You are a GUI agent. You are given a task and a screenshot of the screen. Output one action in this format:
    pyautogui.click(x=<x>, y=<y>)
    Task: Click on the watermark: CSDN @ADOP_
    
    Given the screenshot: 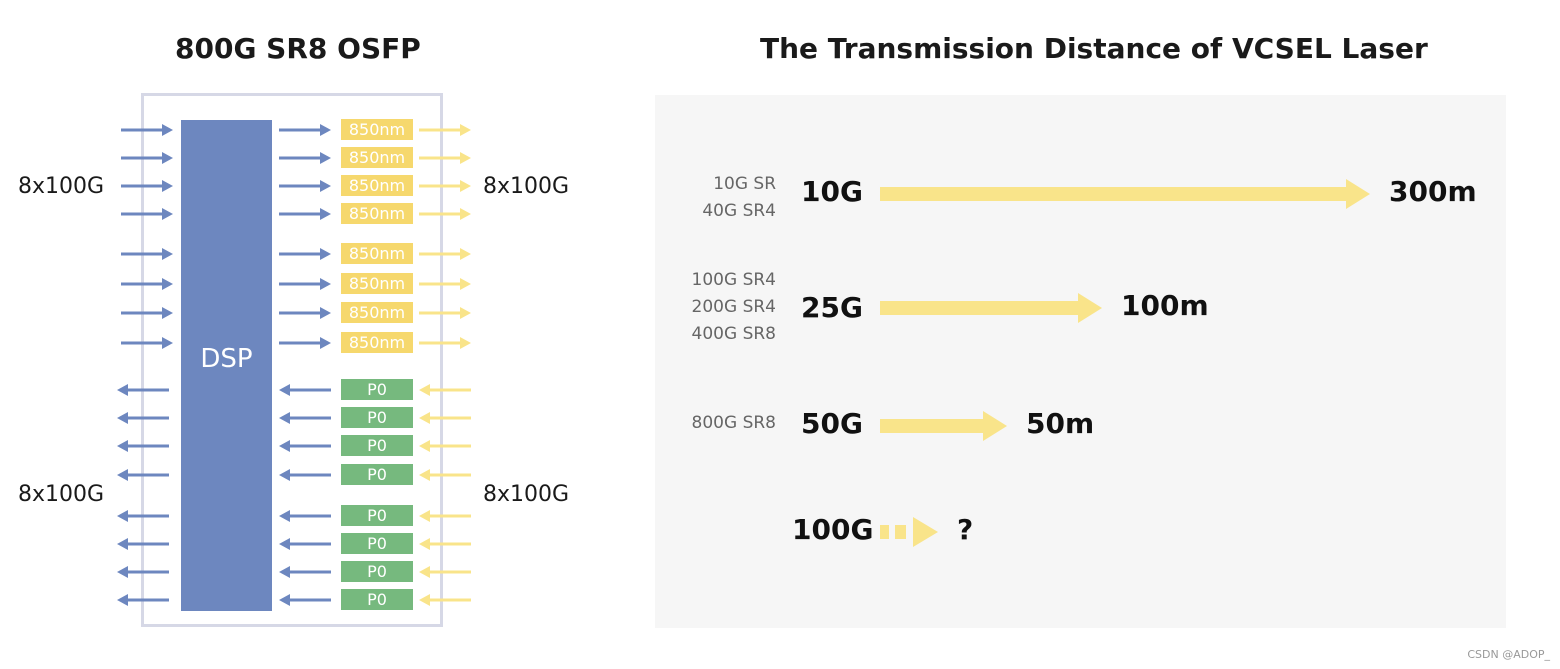 What is the action you would take?
    pyautogui.click(x=1508, y=654)
    